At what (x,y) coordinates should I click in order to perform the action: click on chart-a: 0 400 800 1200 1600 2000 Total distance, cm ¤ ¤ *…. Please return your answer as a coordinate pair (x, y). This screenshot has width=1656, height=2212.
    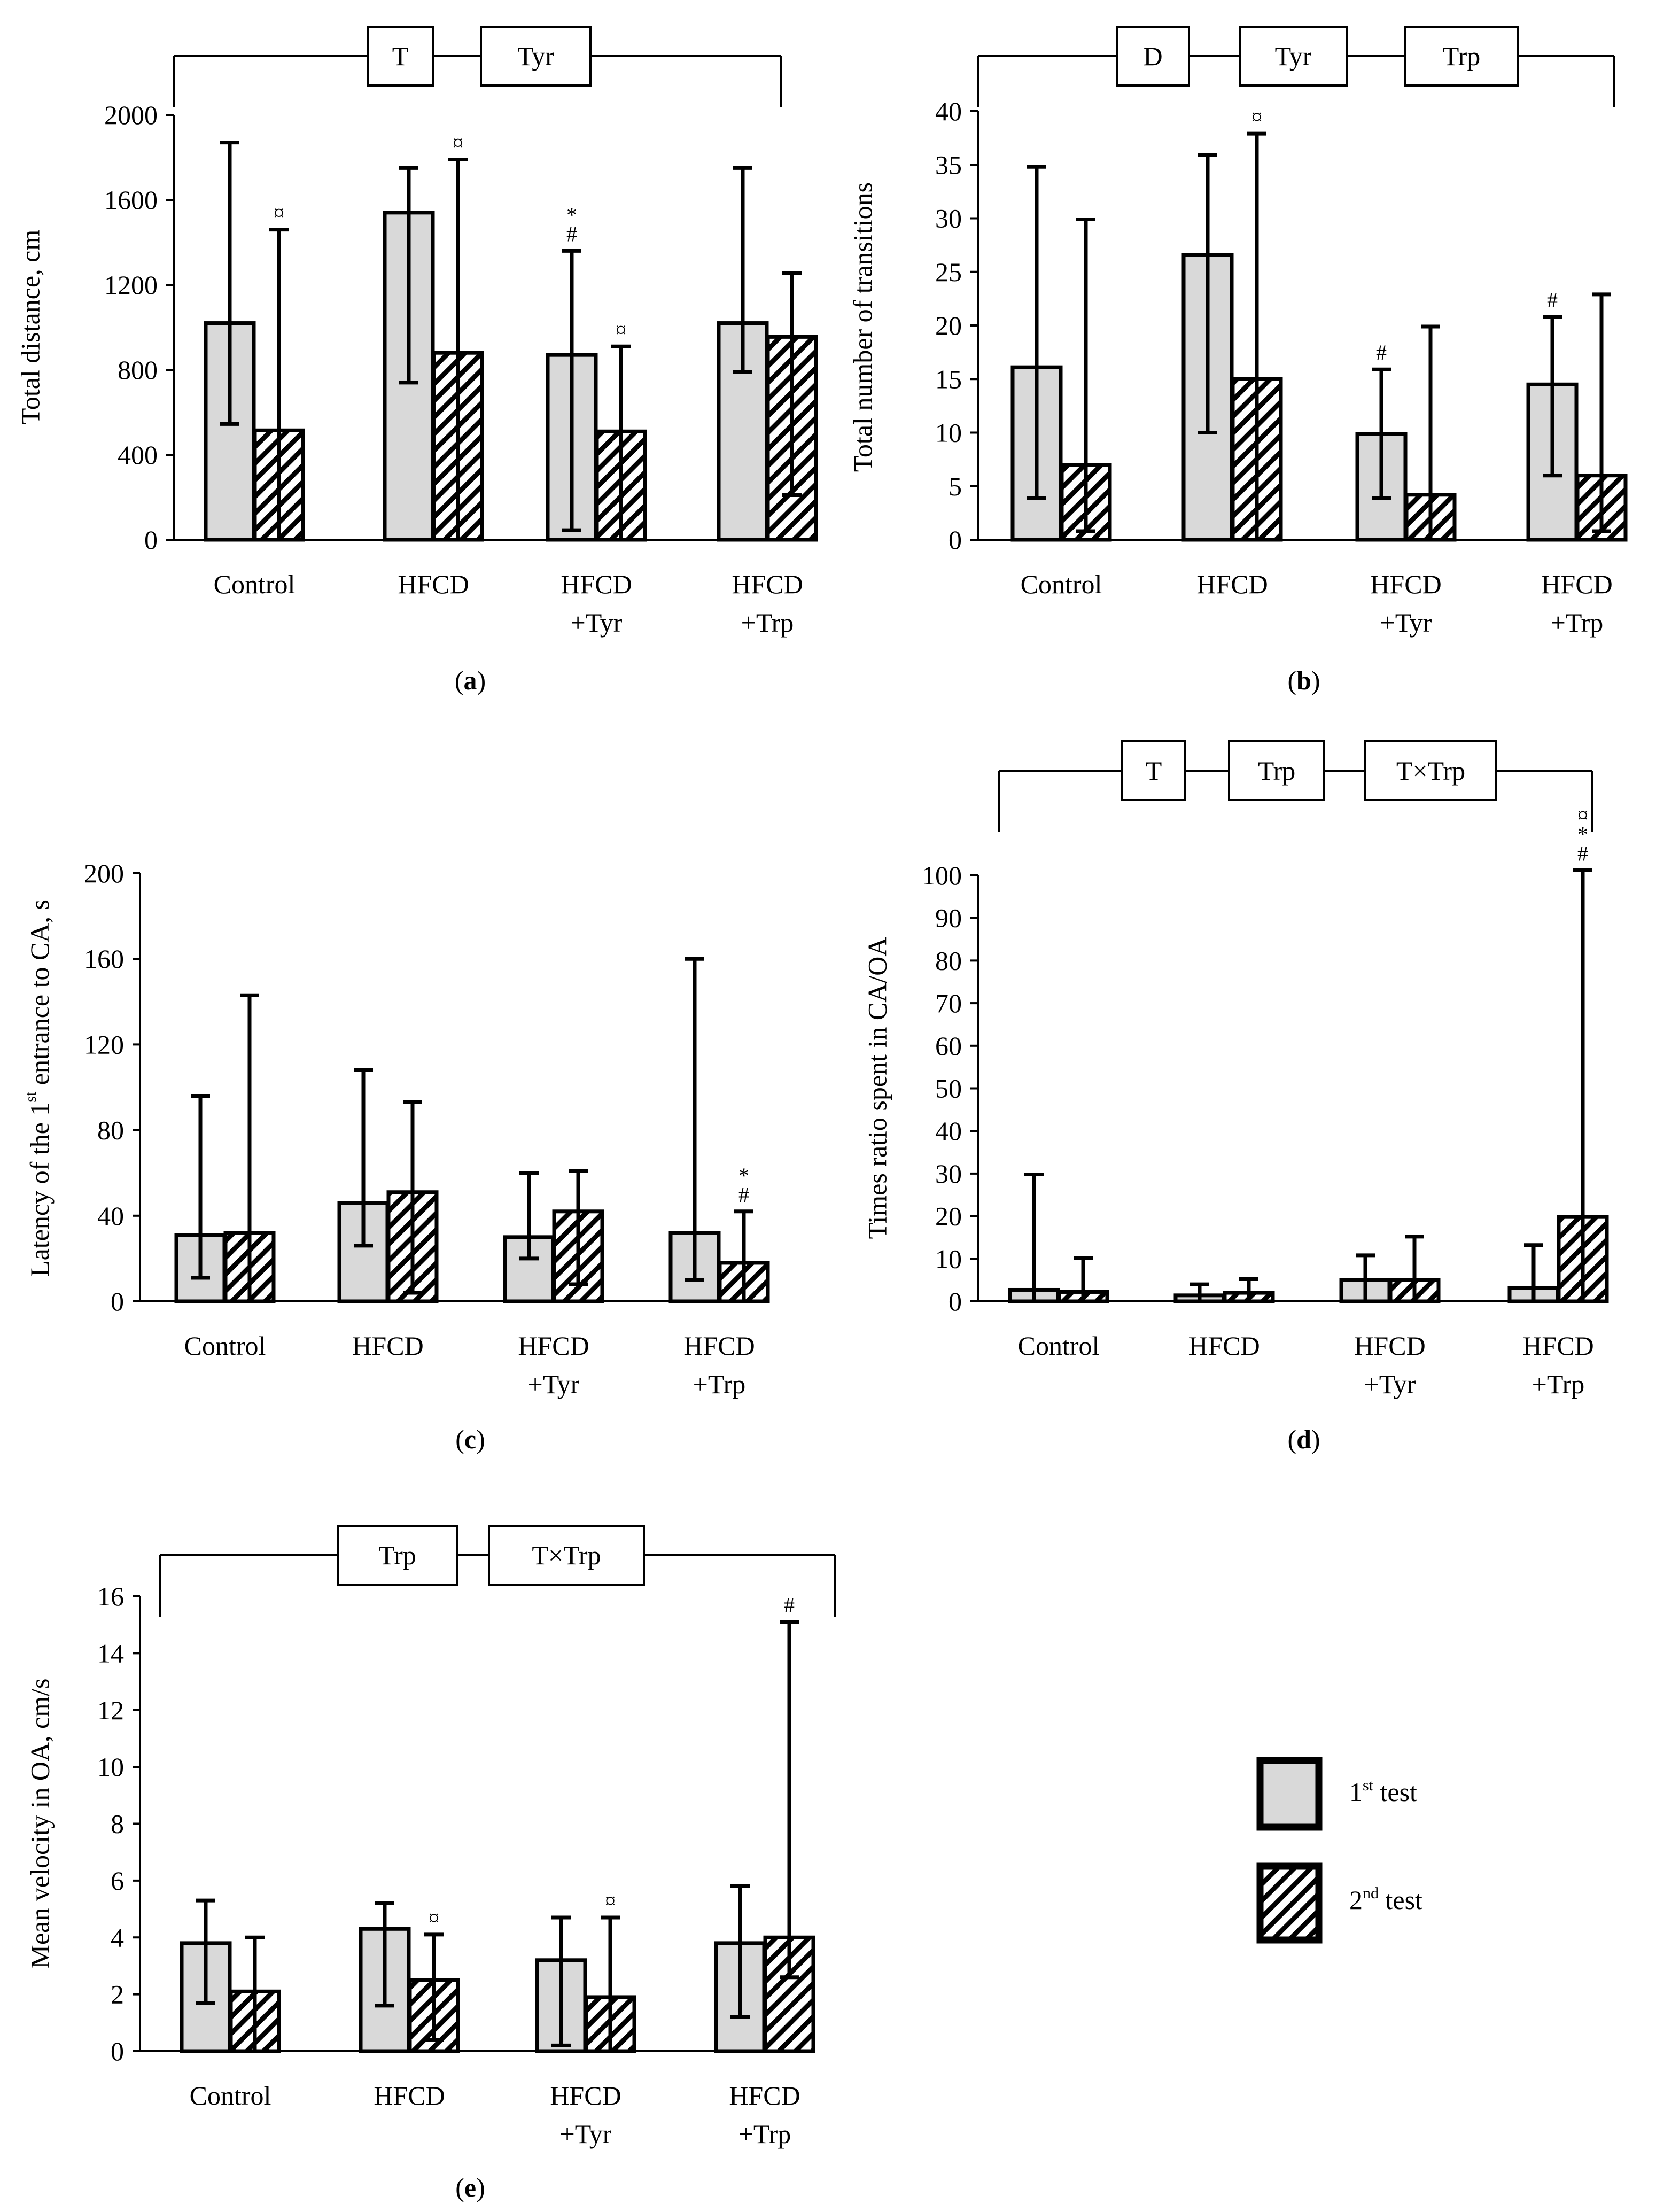
    Looking at the image, I should click on (416, 361).